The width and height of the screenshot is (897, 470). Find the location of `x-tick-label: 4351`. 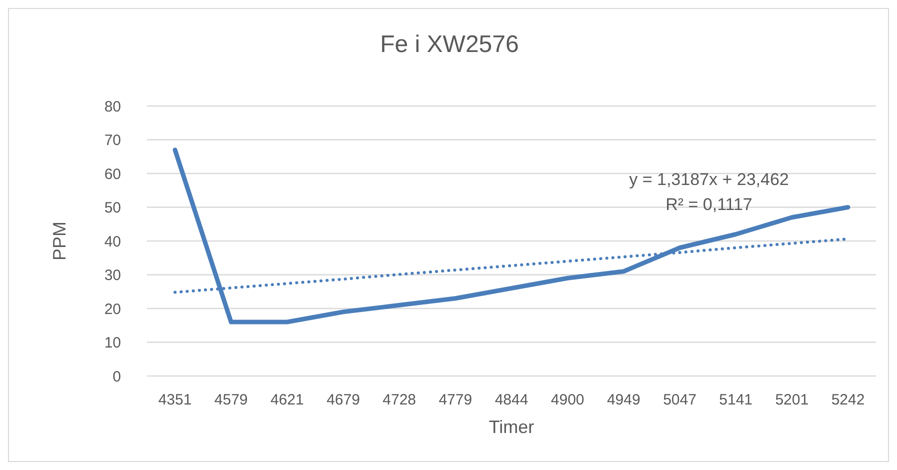

x-tick-label: 4351 is located at coordinates (175, 400).